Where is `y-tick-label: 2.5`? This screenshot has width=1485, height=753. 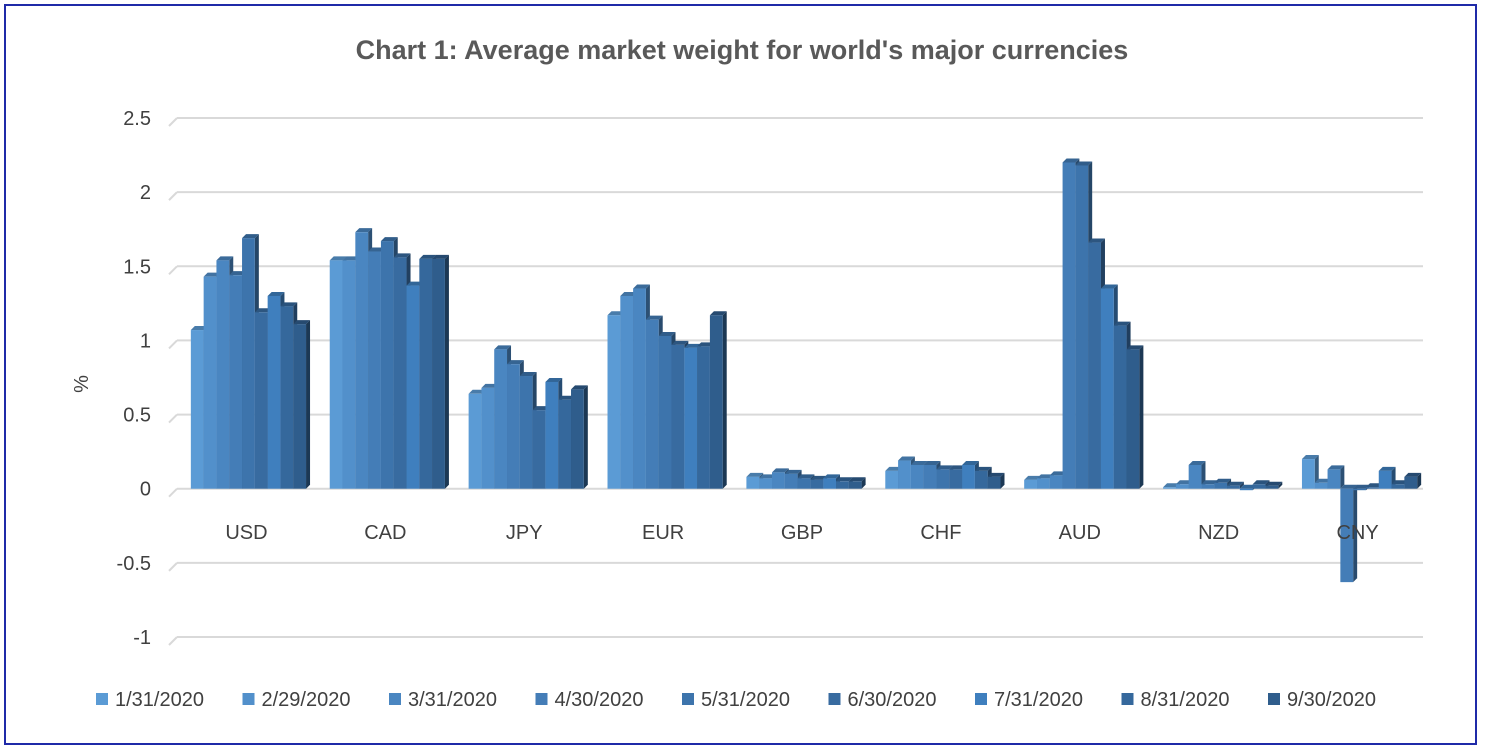 y-tick-label: 2.5 is located at coordinates (137, 119).